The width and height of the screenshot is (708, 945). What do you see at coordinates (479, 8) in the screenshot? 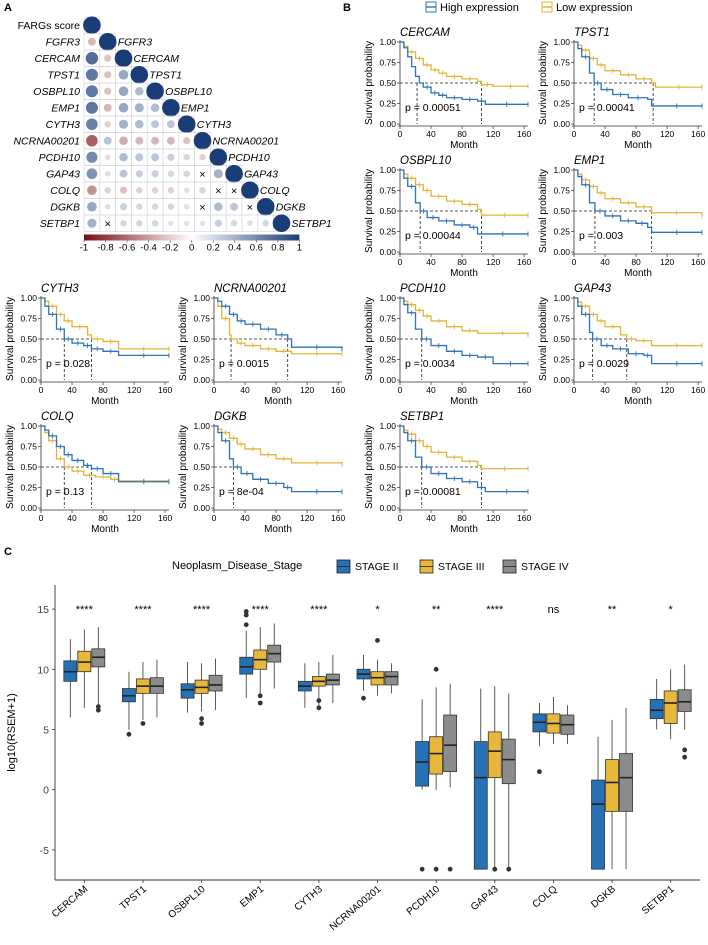
I see `legend-label-high: High expression` at bounding box center [479, 8].